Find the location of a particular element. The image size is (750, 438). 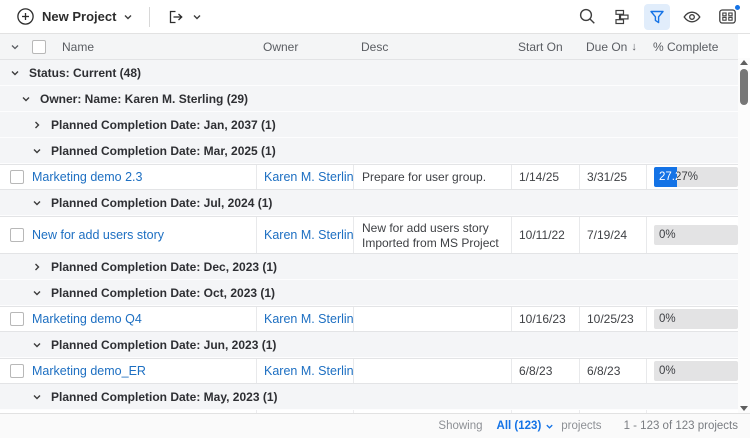

desc-cell is located at coordinates (432, 319).